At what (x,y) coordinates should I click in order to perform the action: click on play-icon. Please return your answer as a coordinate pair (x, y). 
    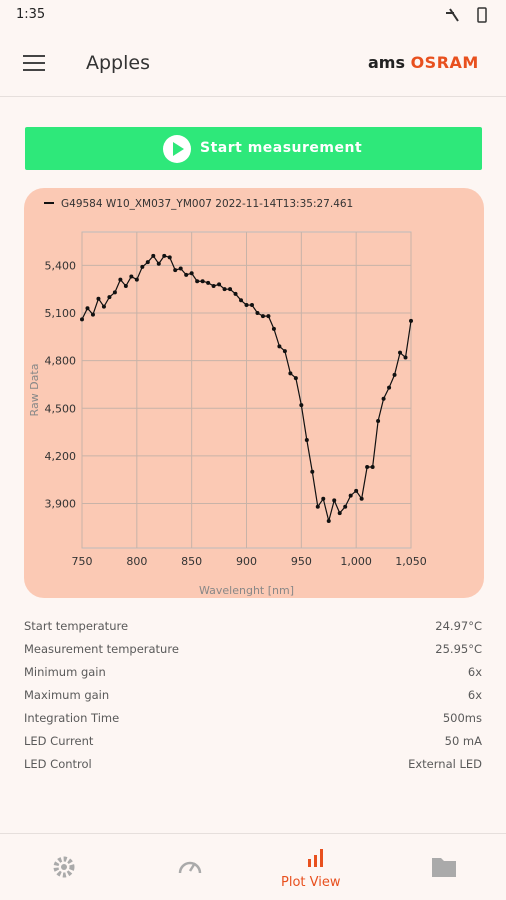
    Looking at the image, I should click on (177, 149).